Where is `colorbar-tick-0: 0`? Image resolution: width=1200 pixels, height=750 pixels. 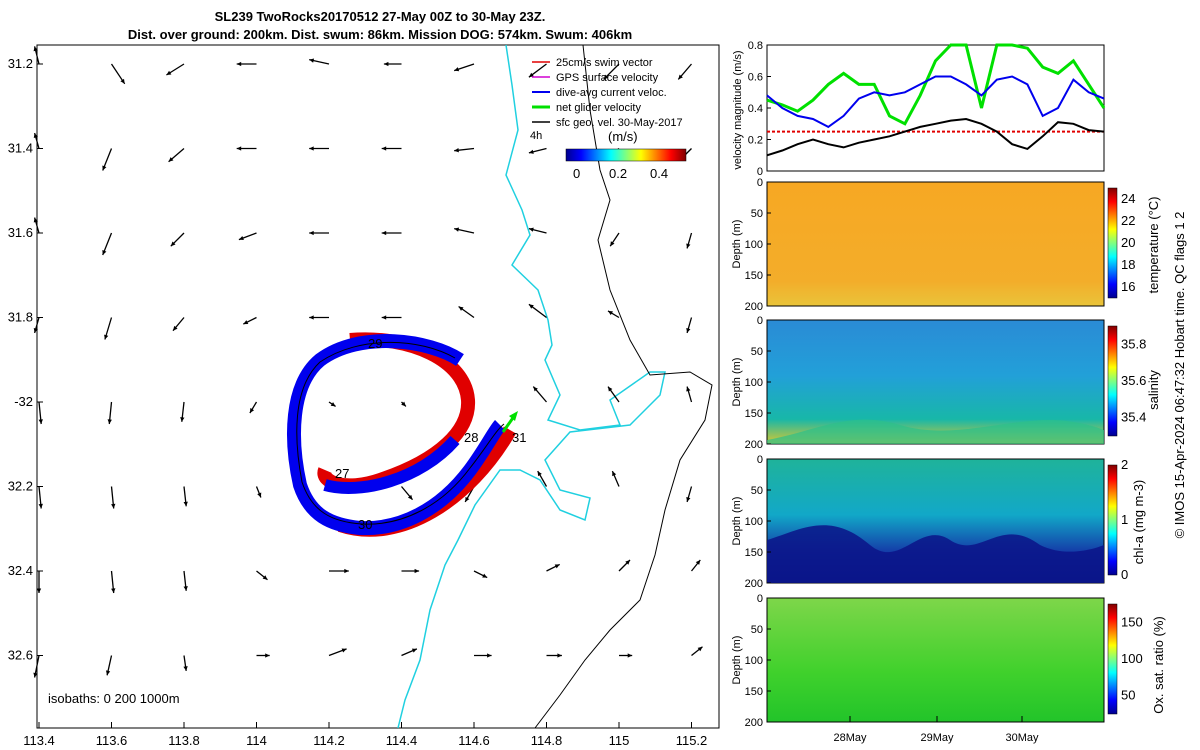
colorbar-tick-0: 0 is located at coordinates (576, 173).